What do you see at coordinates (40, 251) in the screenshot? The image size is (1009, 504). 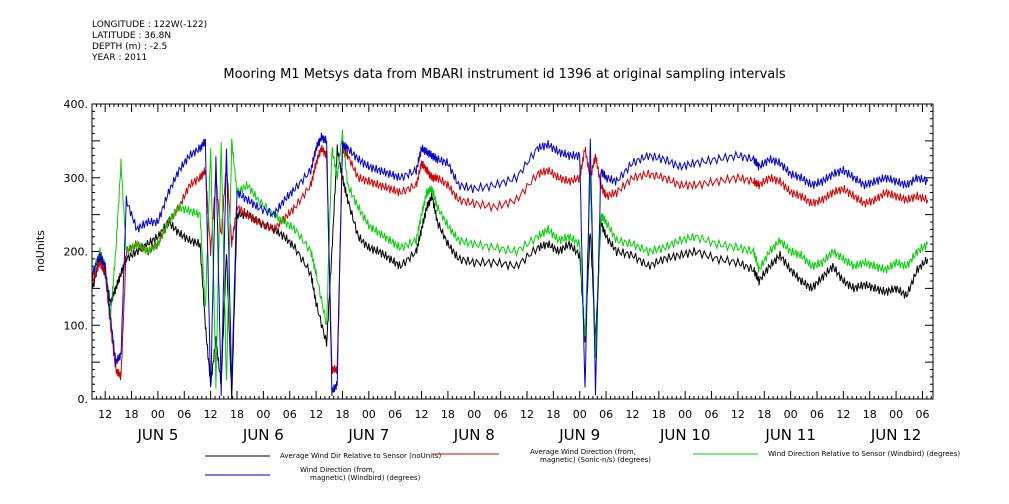 I see `y-axis-label: noUnits` at bounding box center [40, 251].